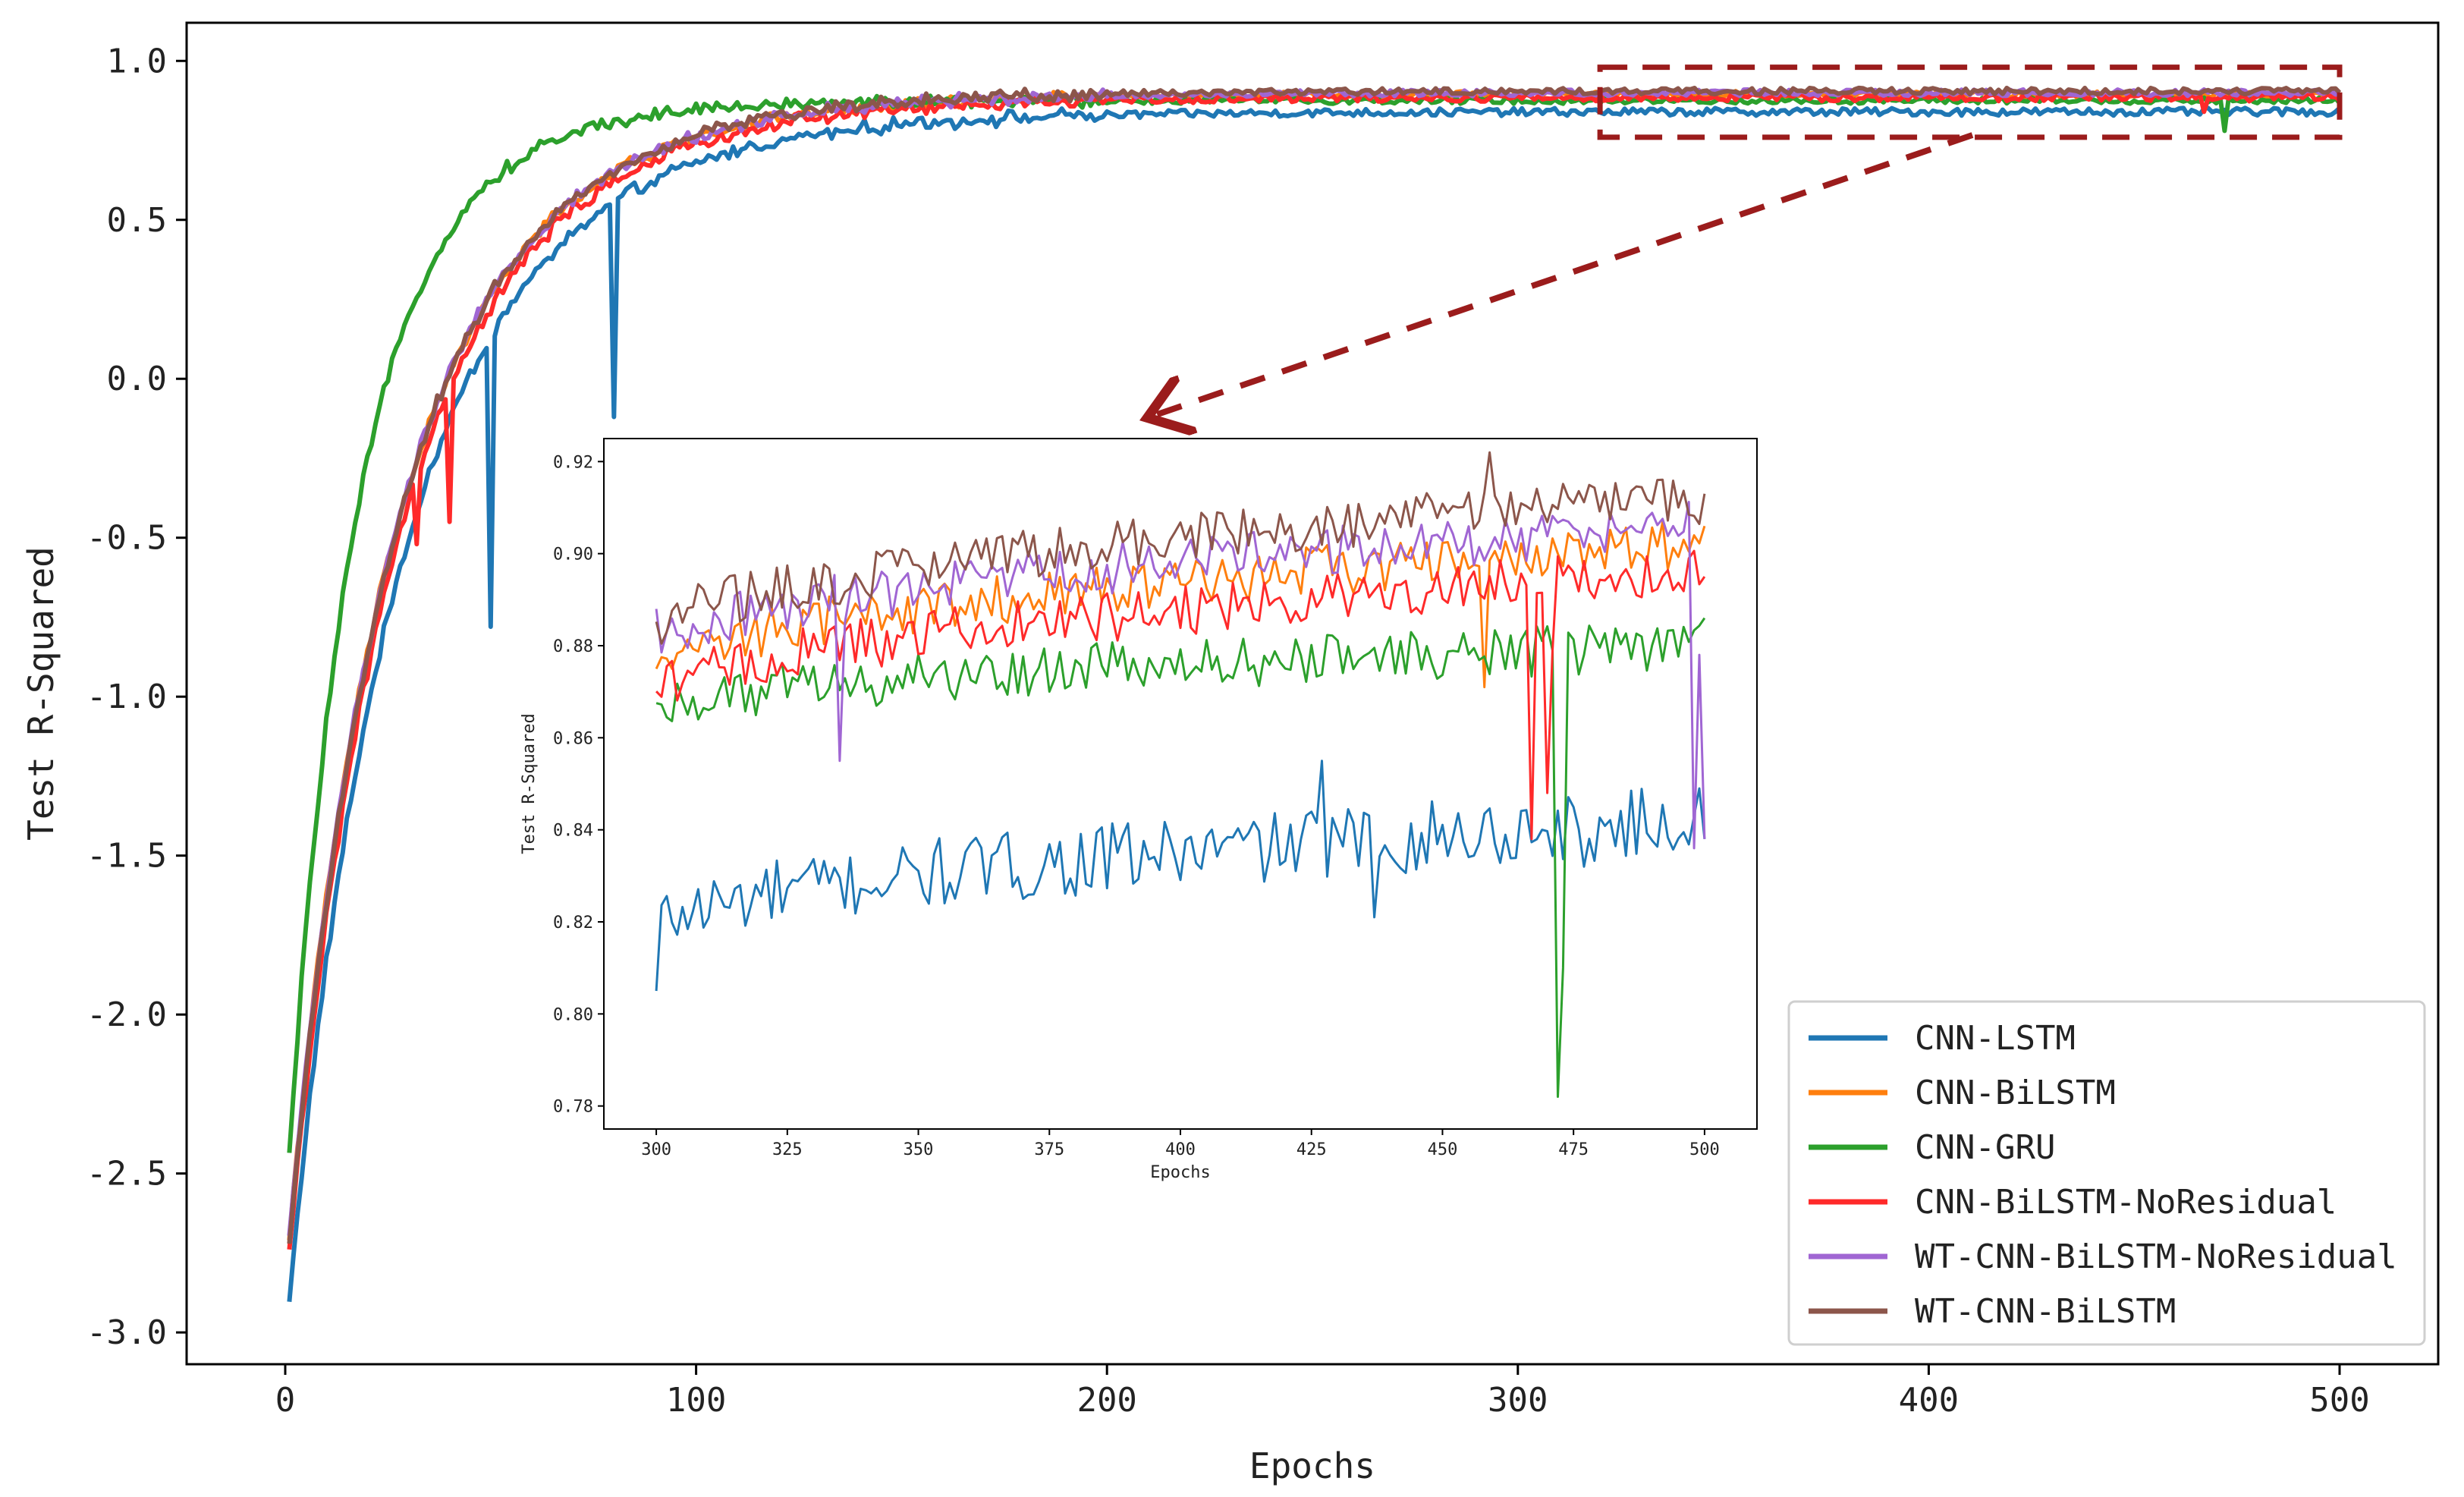 The height and width of the screenshot is (1497, 2464). Describe the element at coordinates (126, 1332) in the screenshot. I see `main-y-tick-label: -3.0` at that location.